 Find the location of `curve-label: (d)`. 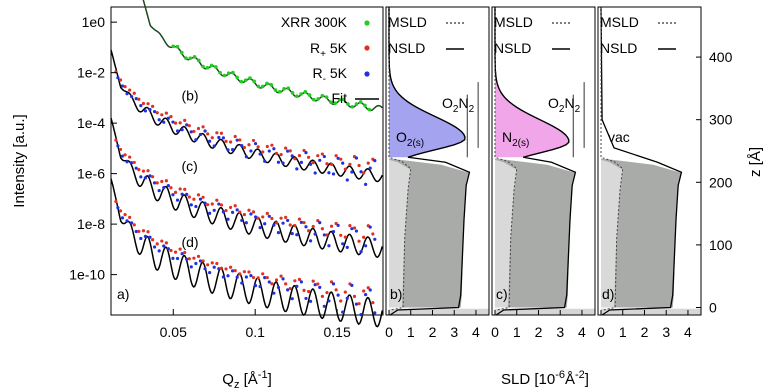

curve-label: (d) is located at coordinates (189, 242).